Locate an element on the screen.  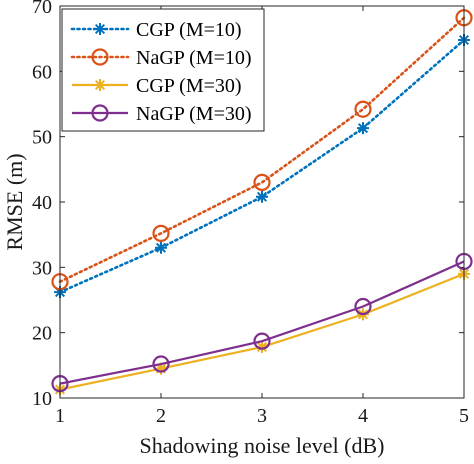
legend-item: CGP (M=10) is located at coordinates (156, 30).